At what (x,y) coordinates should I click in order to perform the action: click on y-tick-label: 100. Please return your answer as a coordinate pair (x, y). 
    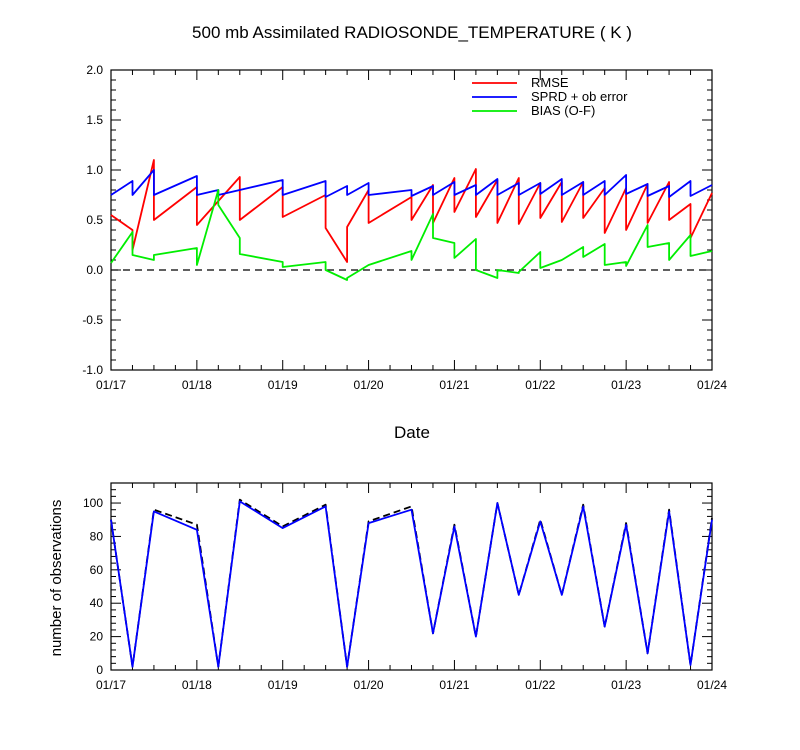
    Looking at the image, I should click on (93, 503).